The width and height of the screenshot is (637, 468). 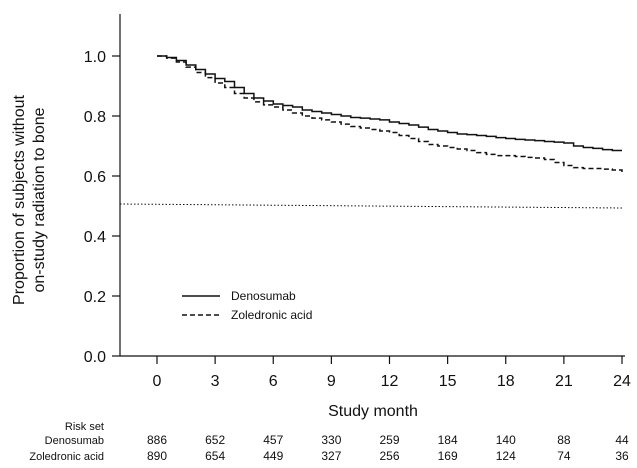 What do you see at coordinates (95, 357) in the screenshot?
I see `y-tick-label: 0.0` at bounding box center [95, 357].